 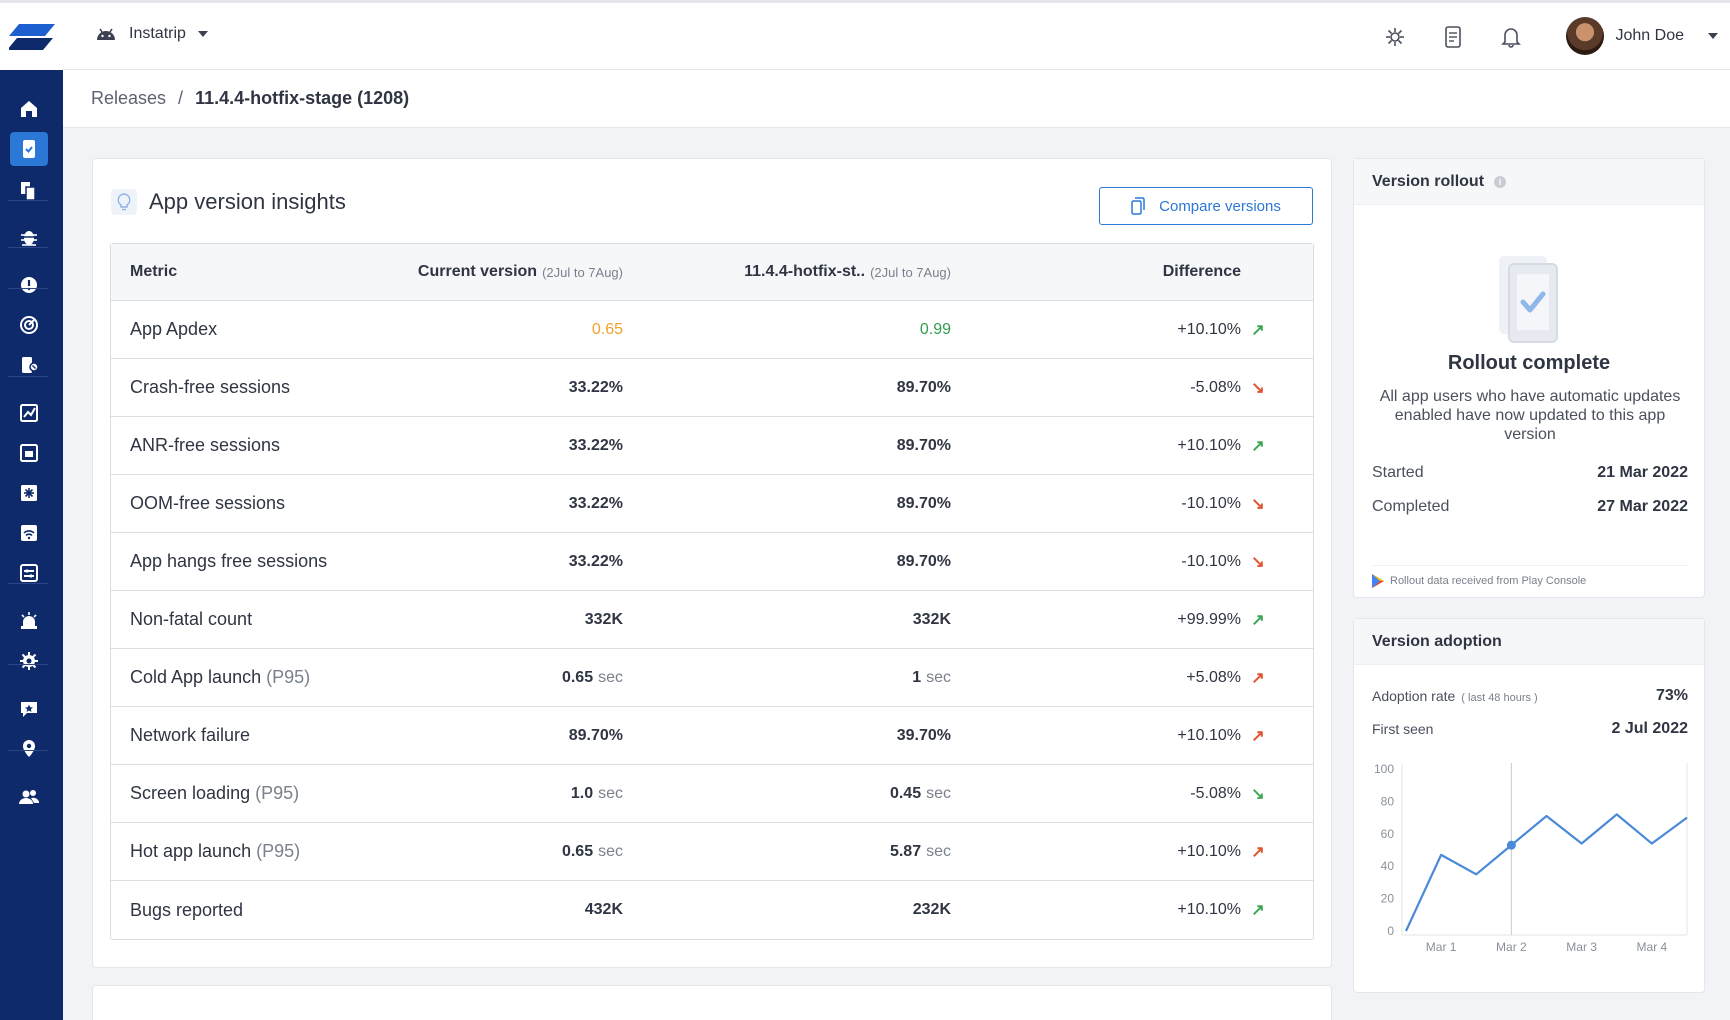 I want to click on sidebar-item-screen-loading, so click(x=29, y=453).